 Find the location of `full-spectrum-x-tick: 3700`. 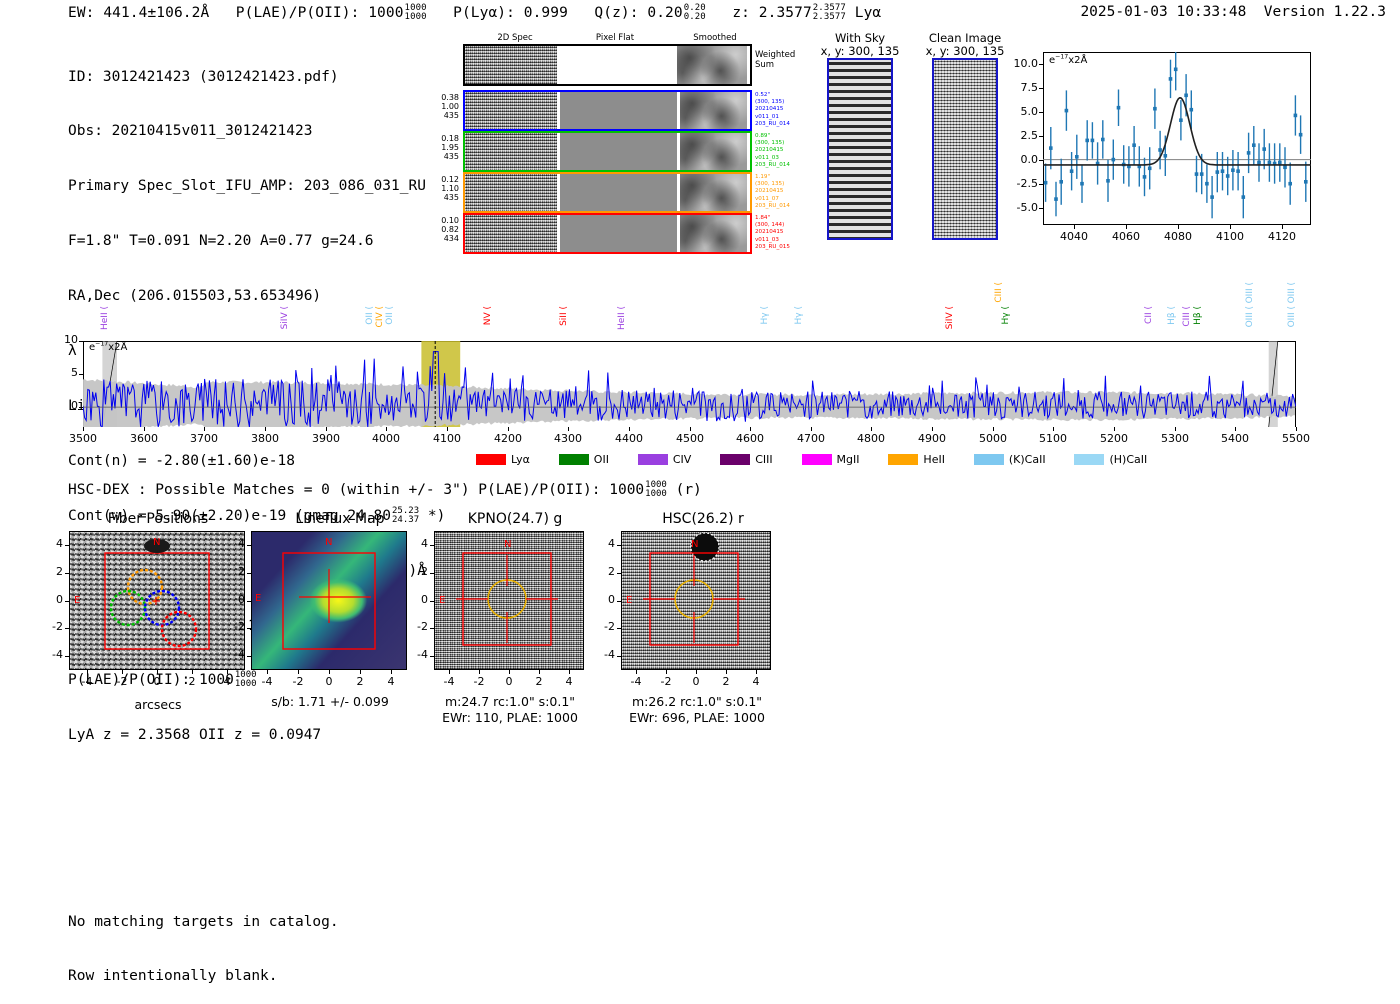

full-spectrum-x-tick: 3700 is located at coordinates (204, 438).